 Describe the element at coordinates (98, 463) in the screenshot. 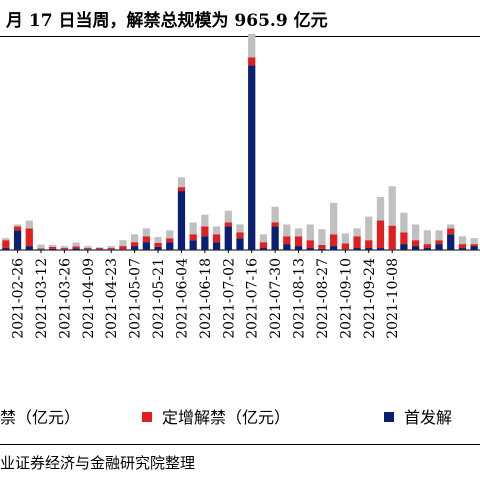

I see `source-note: 业证券经济与金融研究院整理` at that location.